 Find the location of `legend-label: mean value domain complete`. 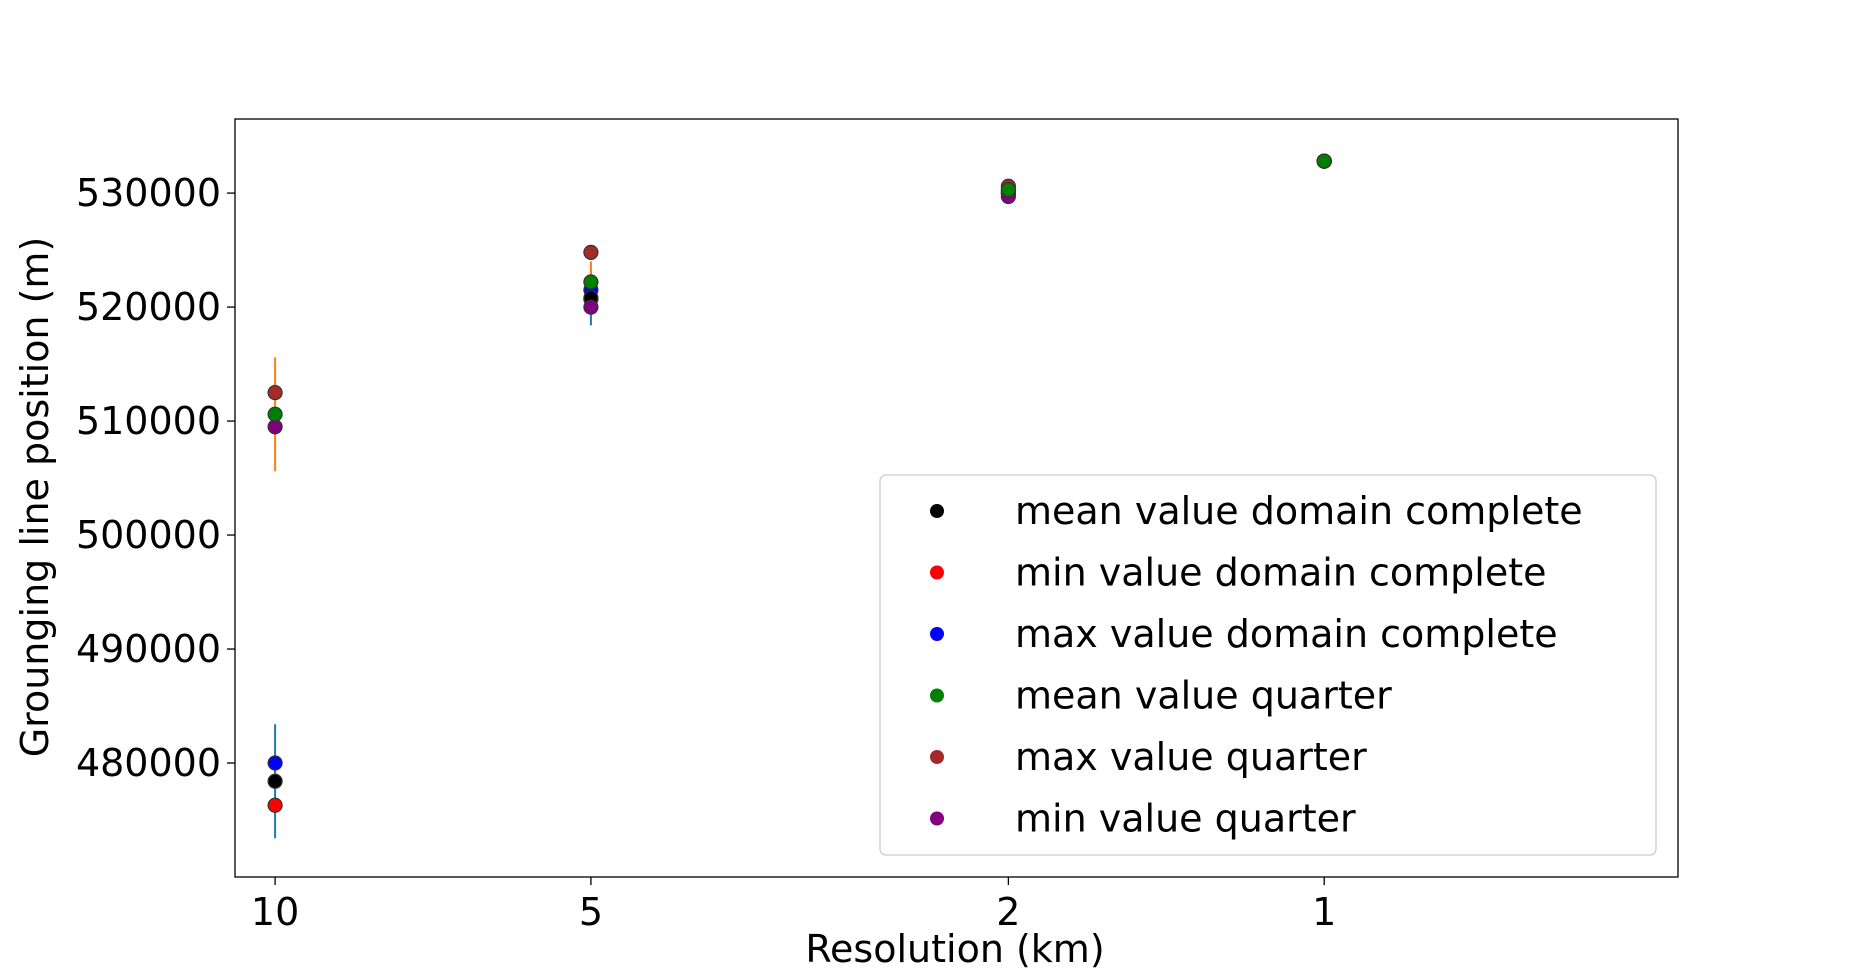

legend-label: mean value domain complete is located at coordinates (1299, 511).